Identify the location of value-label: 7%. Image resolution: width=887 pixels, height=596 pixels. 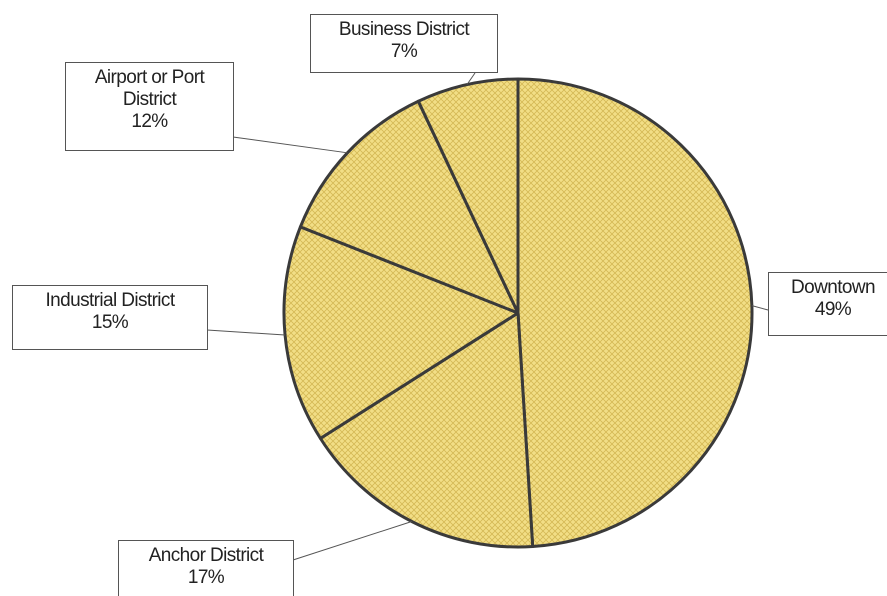
(404, 51).